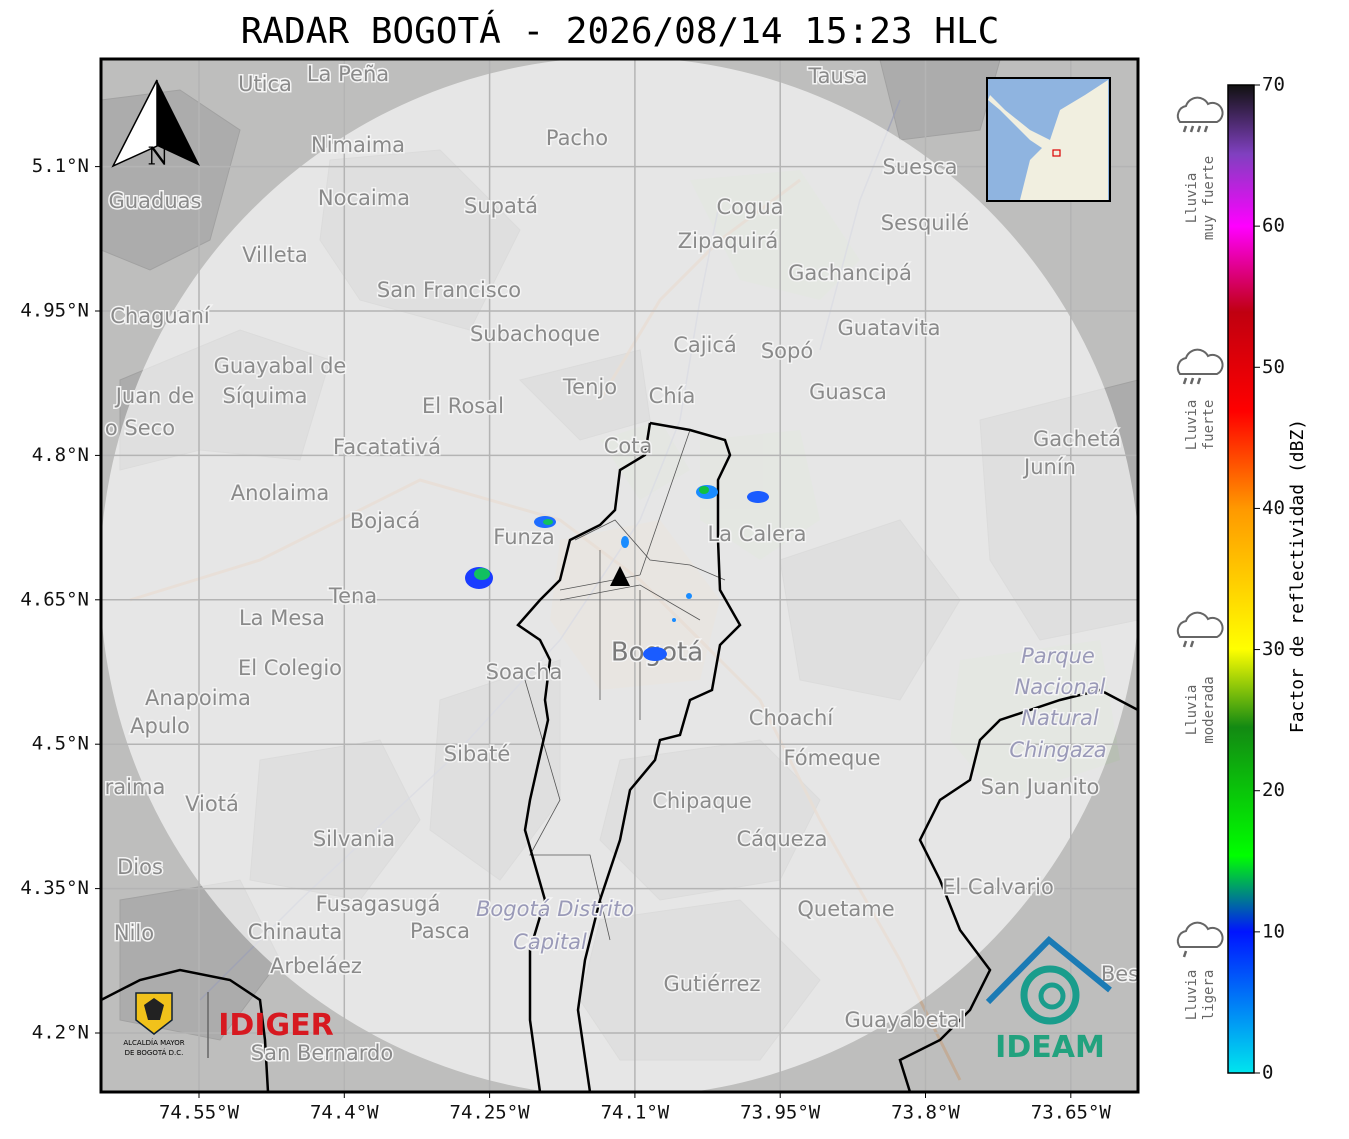  Describe the element at coordinates (756, 534) in the screenshot. I see `place-label: La Calera` at that location.